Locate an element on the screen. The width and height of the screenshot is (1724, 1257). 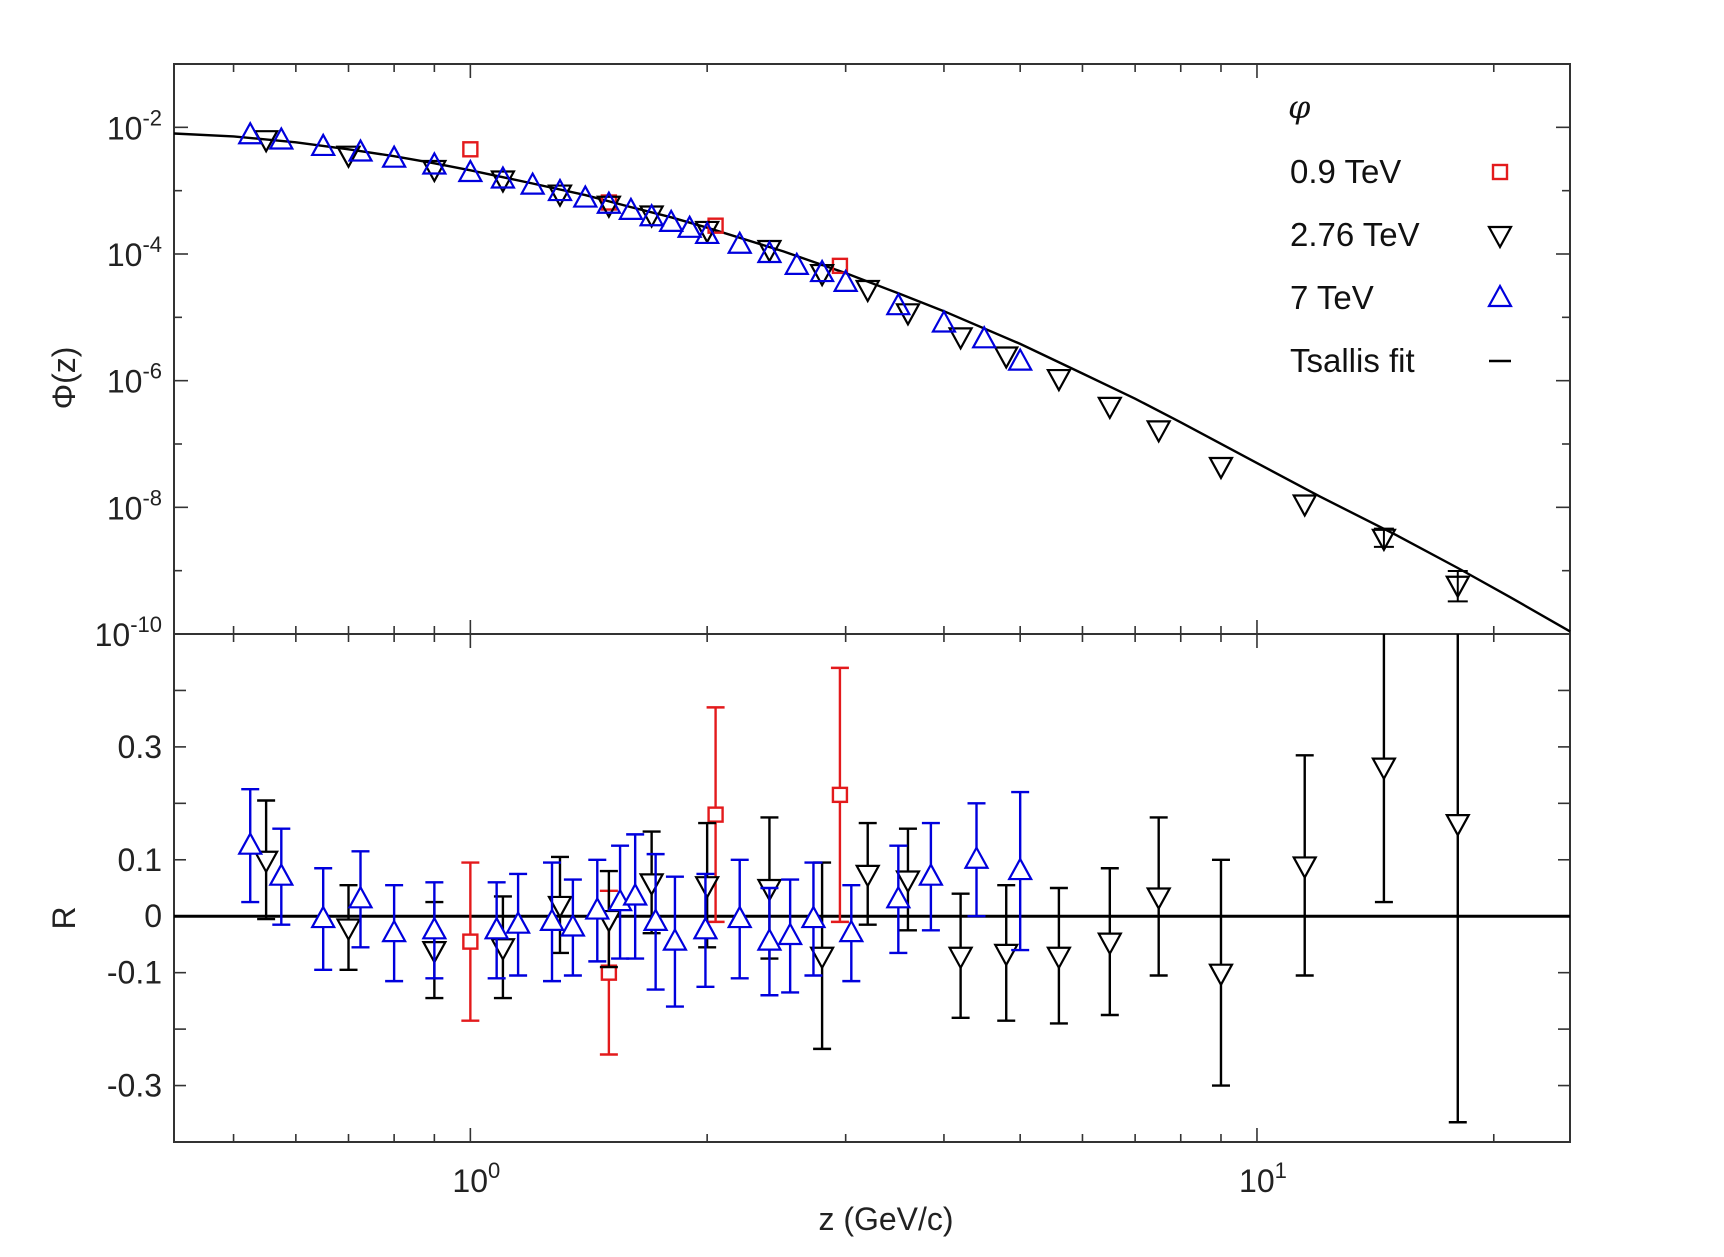
y-tick-label-bottom: -0.3 is located at coordinates (134, 1086).